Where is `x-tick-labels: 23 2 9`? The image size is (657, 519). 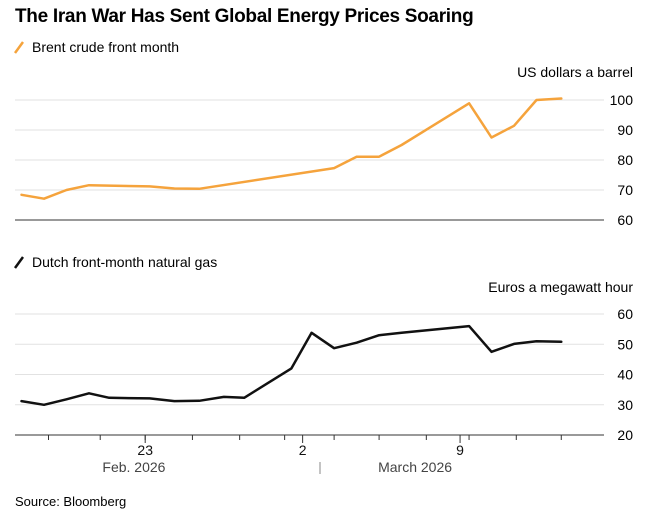 x-tick-labels: 23 2 9 is located at coordinates (300, 450).